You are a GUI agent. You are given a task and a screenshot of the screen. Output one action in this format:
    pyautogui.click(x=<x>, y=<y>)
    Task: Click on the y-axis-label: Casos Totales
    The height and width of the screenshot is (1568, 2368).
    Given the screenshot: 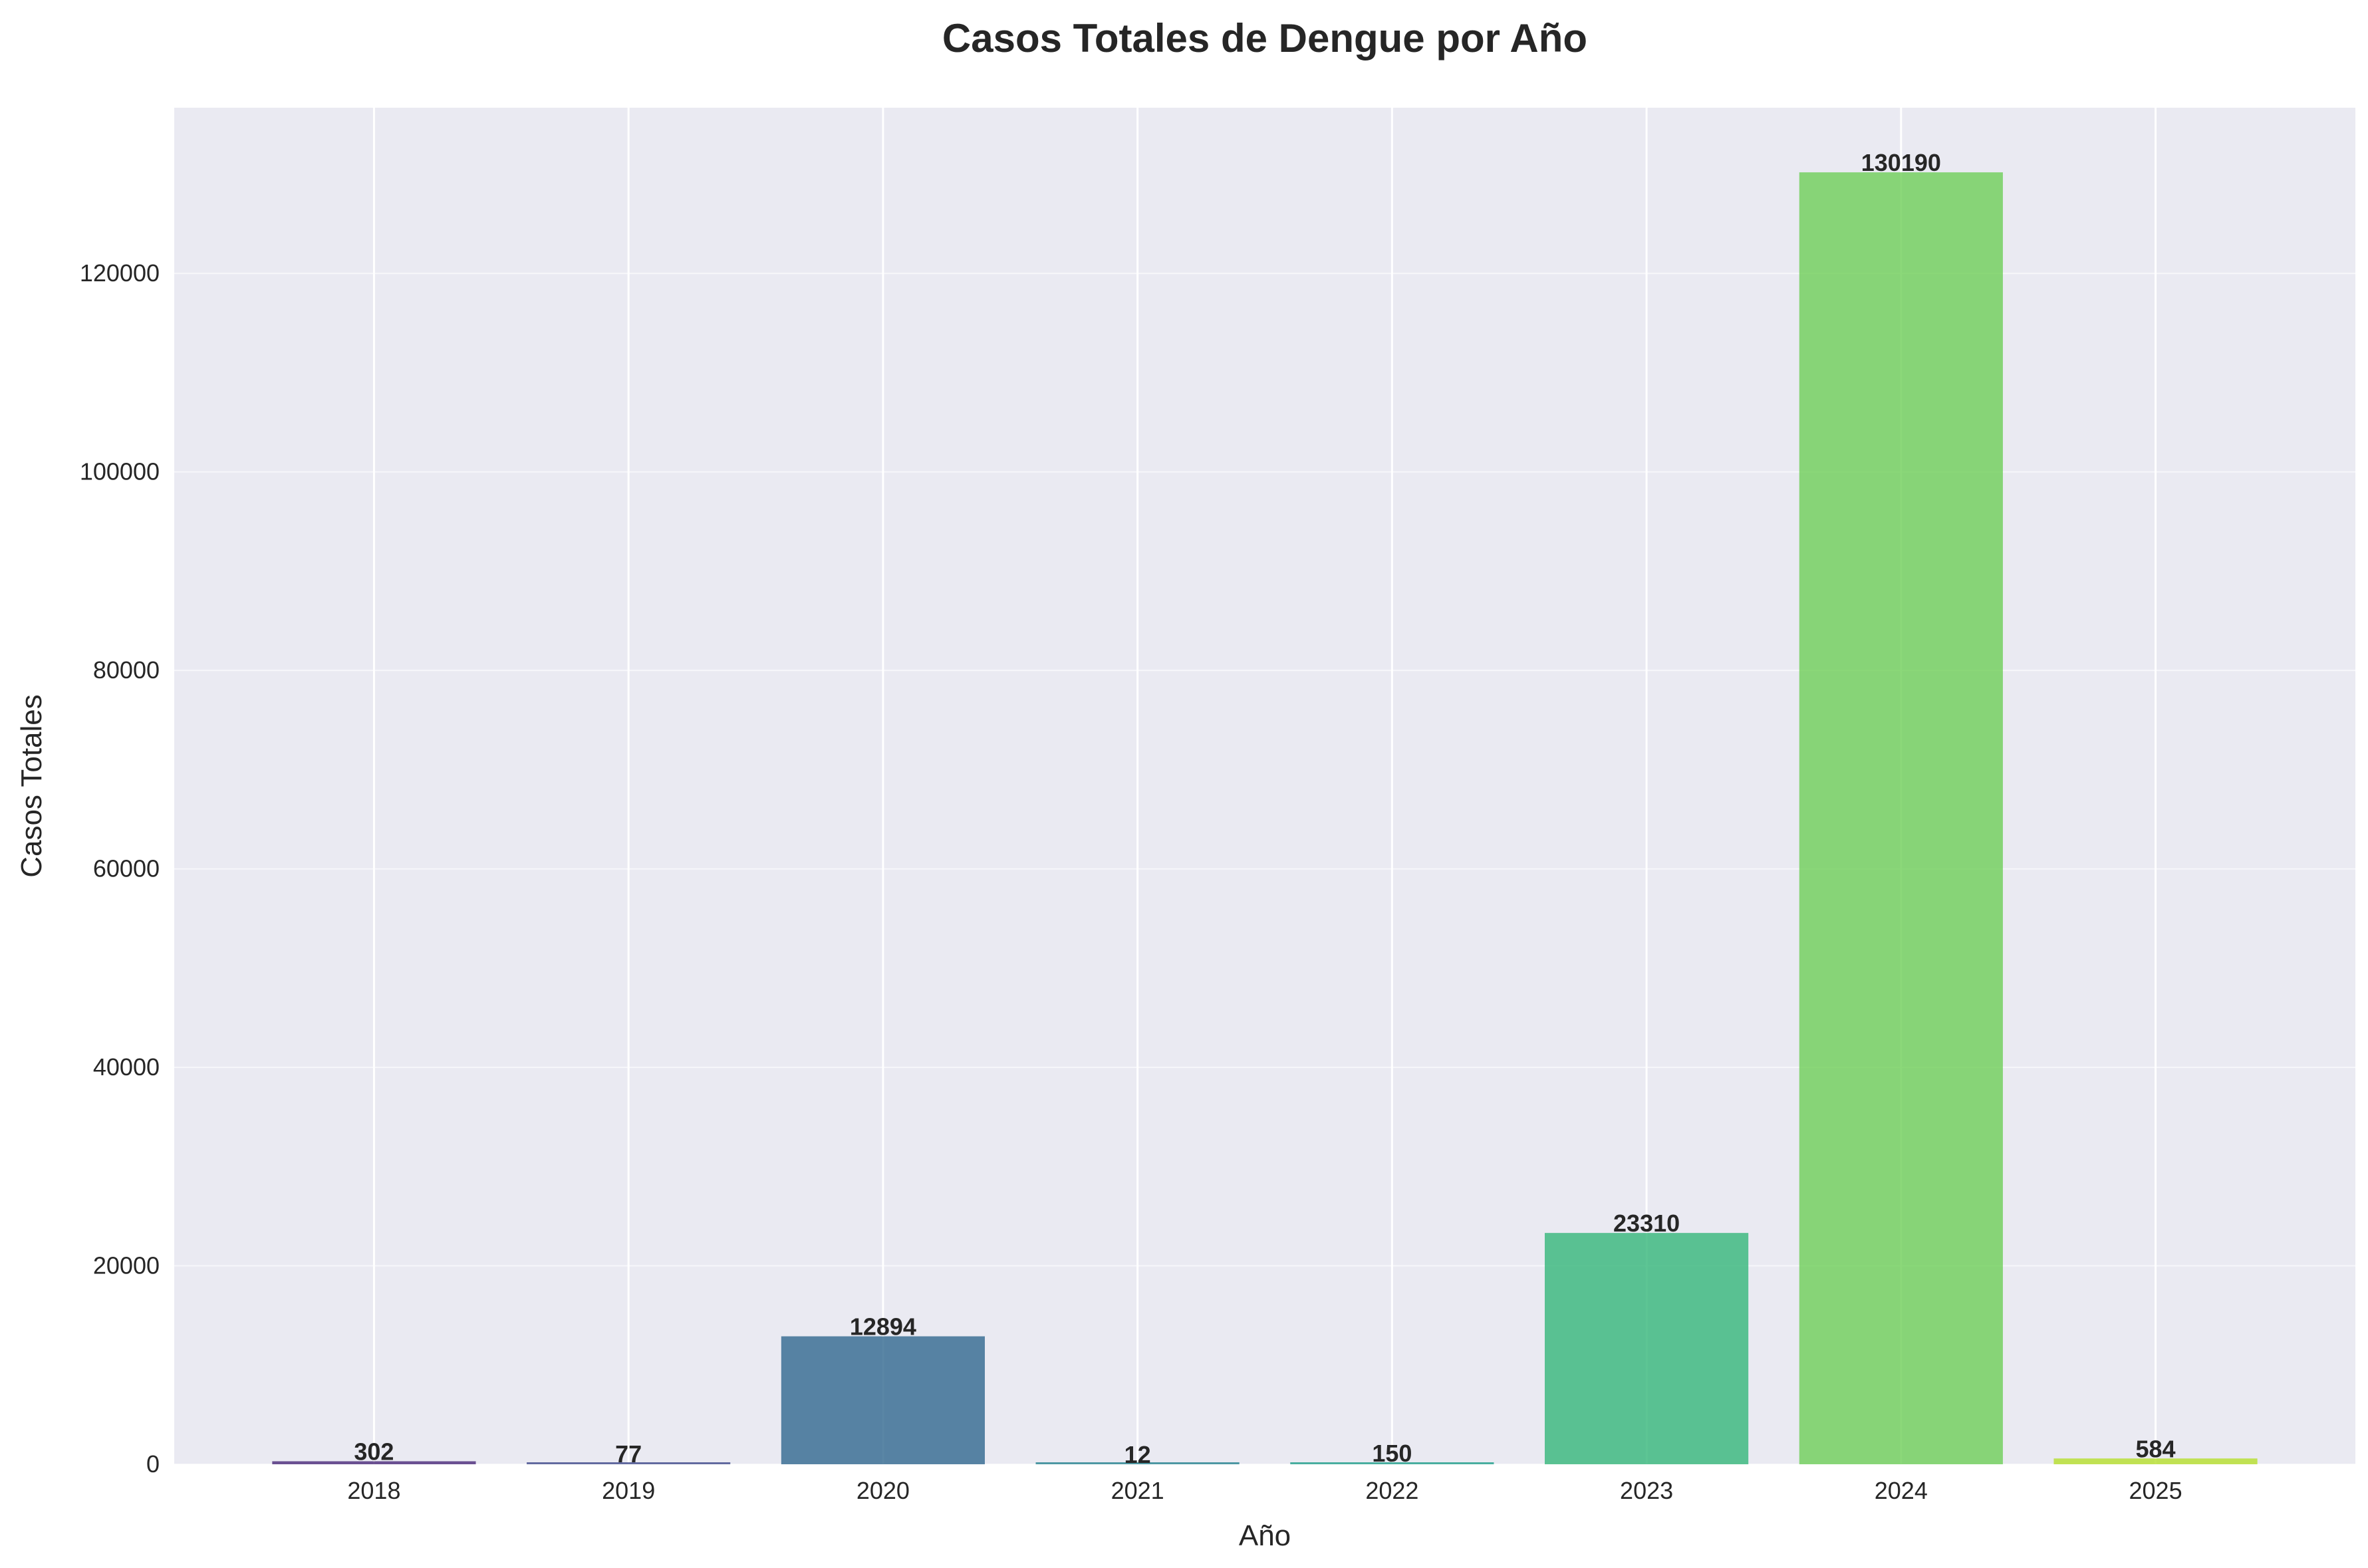 What is the action you would take?
    pyautogui.click(x=31, y=786)
    